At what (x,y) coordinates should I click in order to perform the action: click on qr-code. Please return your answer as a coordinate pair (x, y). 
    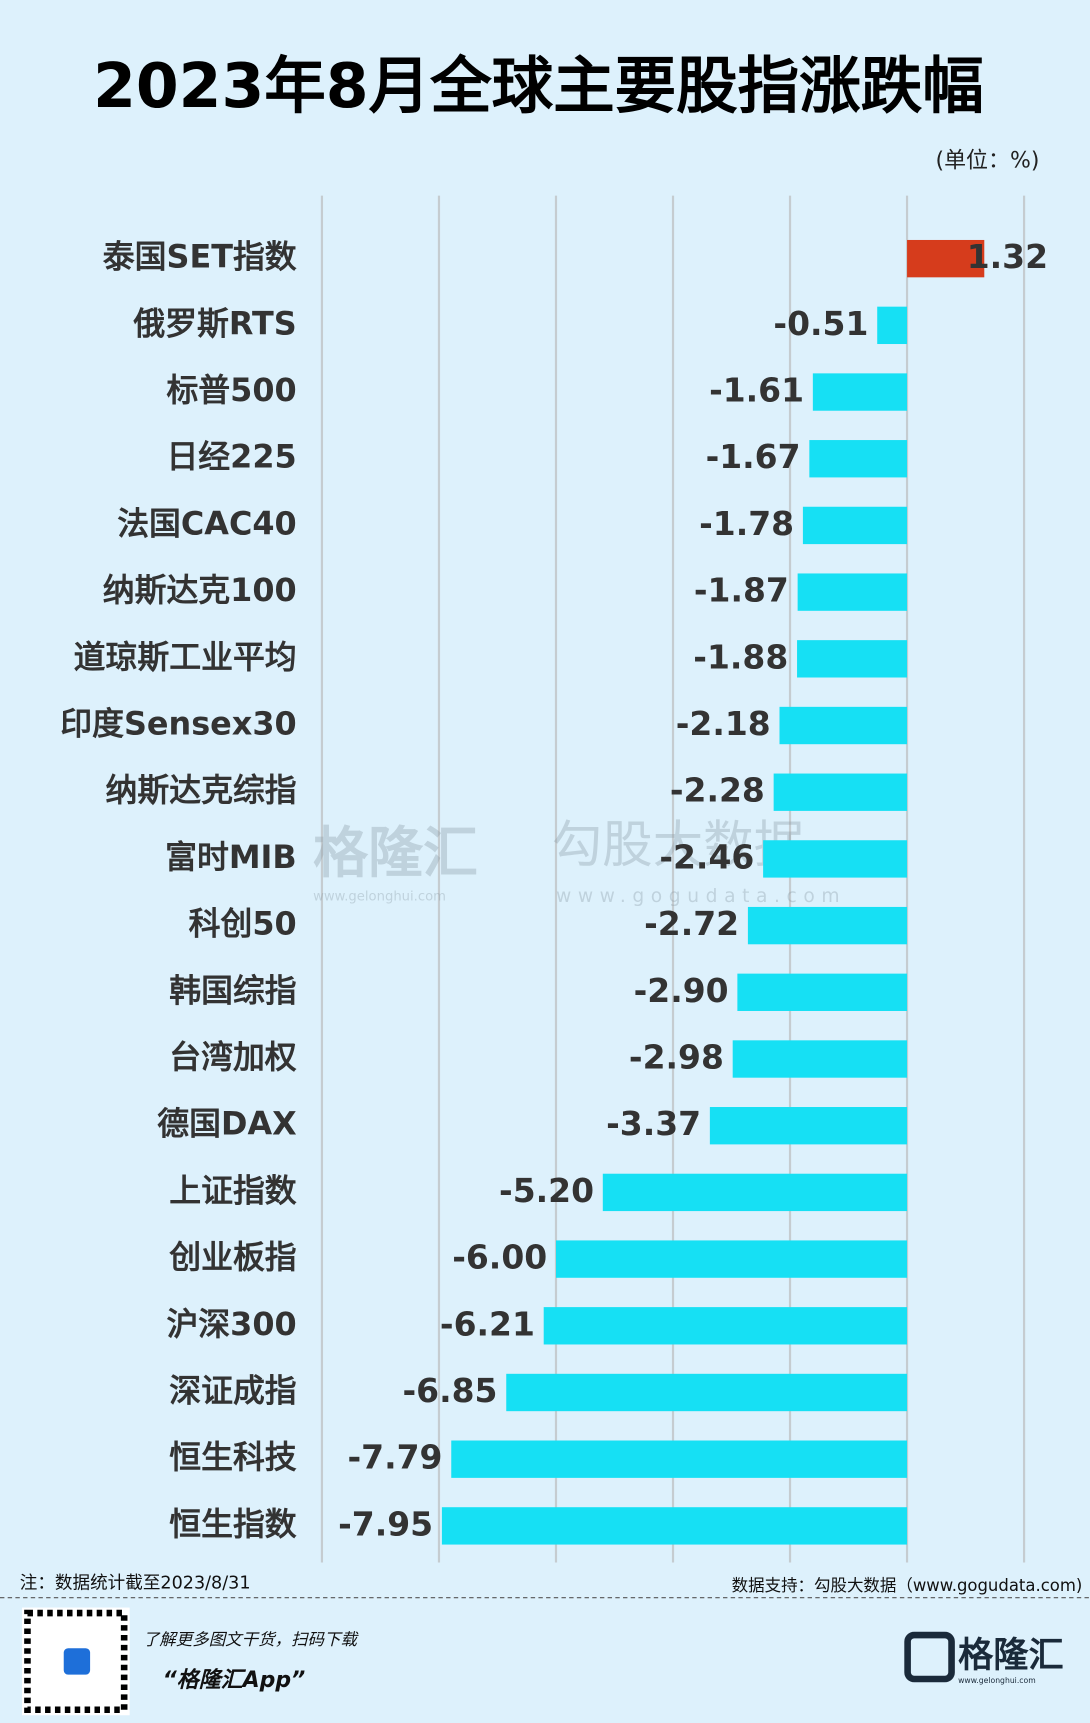
    Looking at the image, I should click on (75, 1661).